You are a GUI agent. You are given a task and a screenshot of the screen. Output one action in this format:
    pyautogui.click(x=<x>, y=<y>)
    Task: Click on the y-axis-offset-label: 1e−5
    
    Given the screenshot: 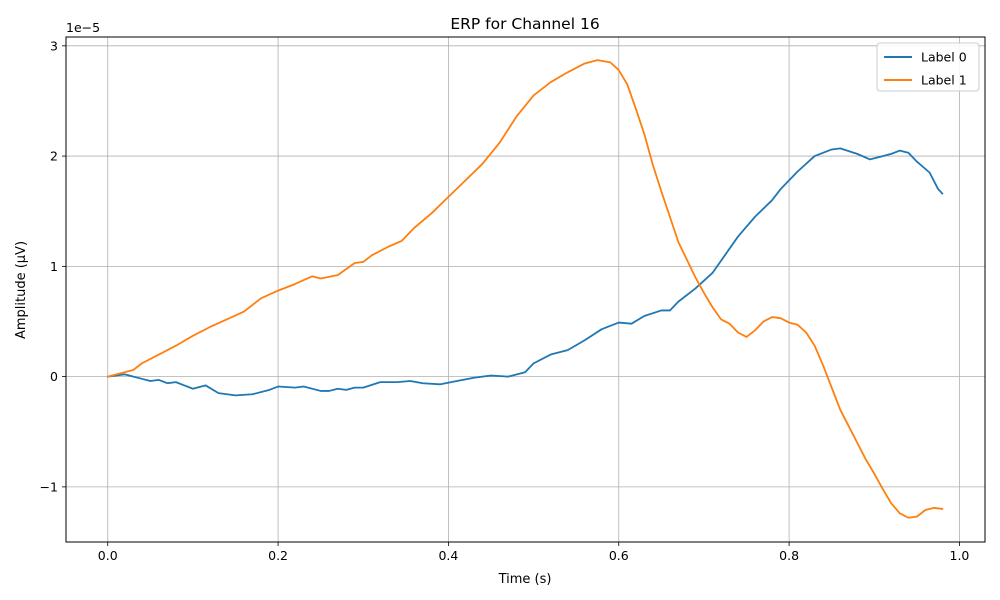 What is the action you would take?
    pyautogui.click(x=83, y=27)
    